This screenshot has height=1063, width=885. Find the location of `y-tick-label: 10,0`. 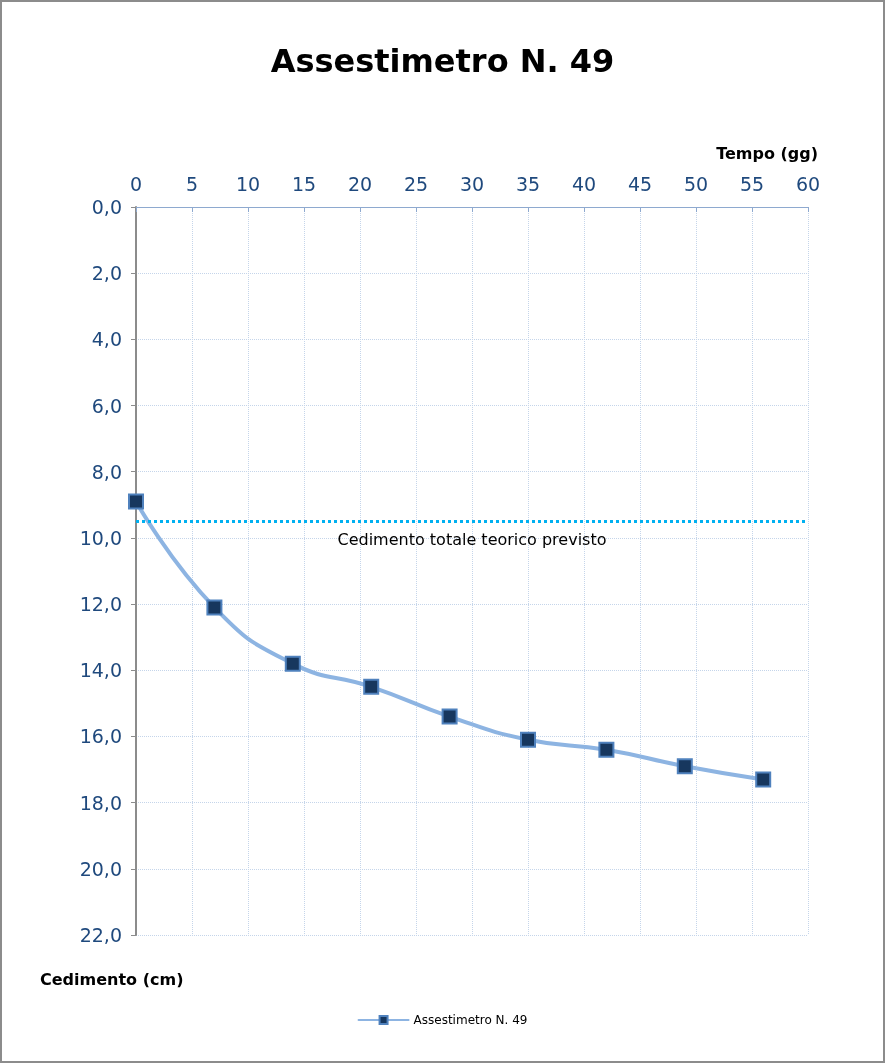

y-tick-label: 10,0 is located at coordinates (100, 537).